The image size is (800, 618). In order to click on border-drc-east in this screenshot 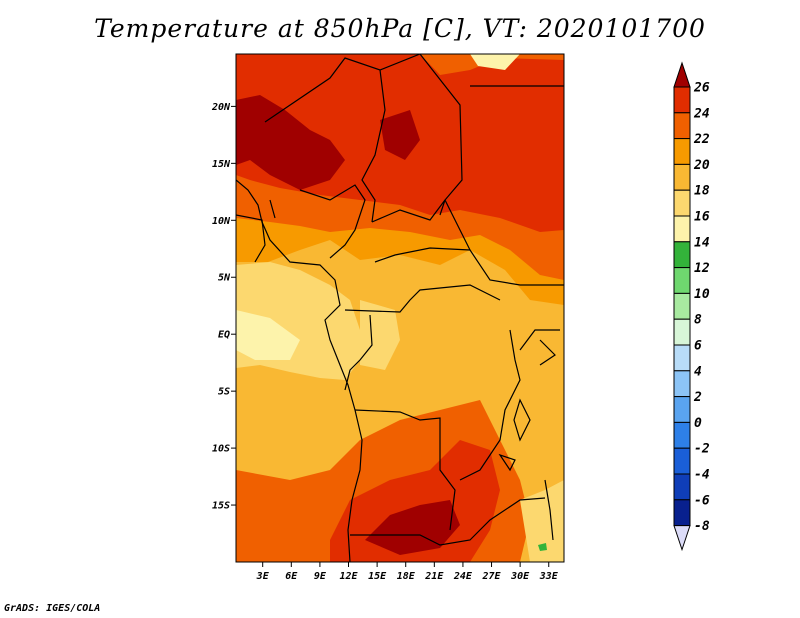, I will do `click(490, 405)`.